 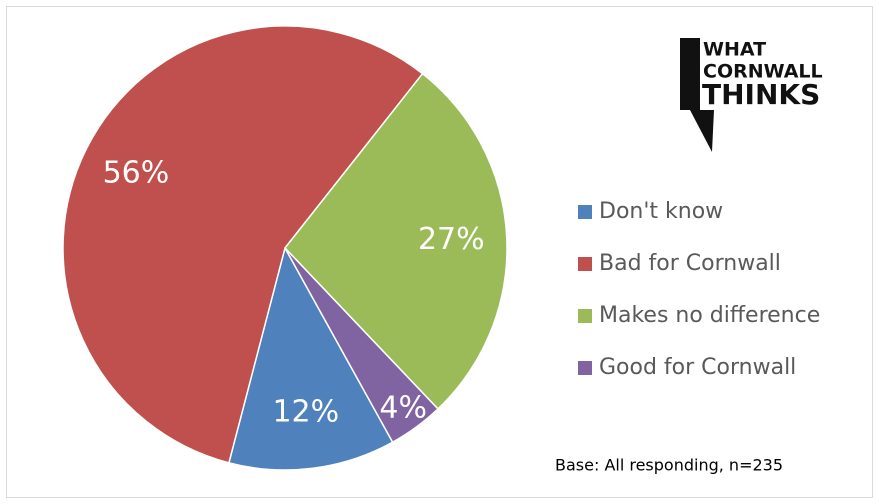 What do you see at coordinates (697, 367) in the screenshot?
I see `legend-label: Good for Cornwall` at bounding box center [697, 367].